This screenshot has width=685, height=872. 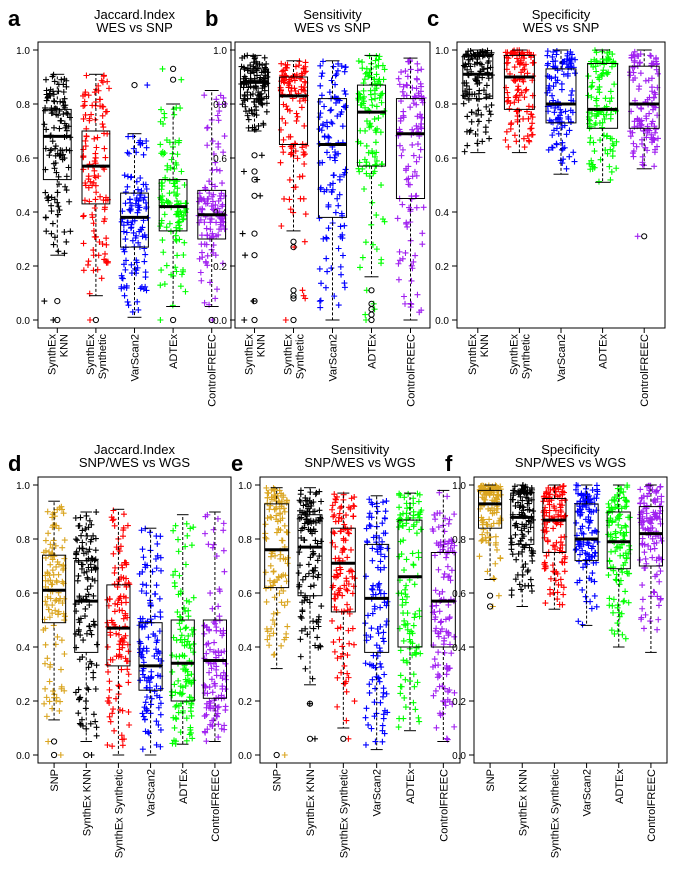 I want to click on box-synthex-knn: SynthEx KNN, so click(x=522, y=659).